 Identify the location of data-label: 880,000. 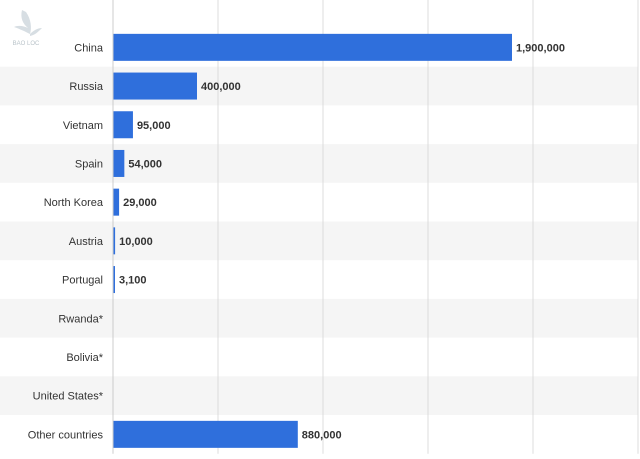
(322, 435).